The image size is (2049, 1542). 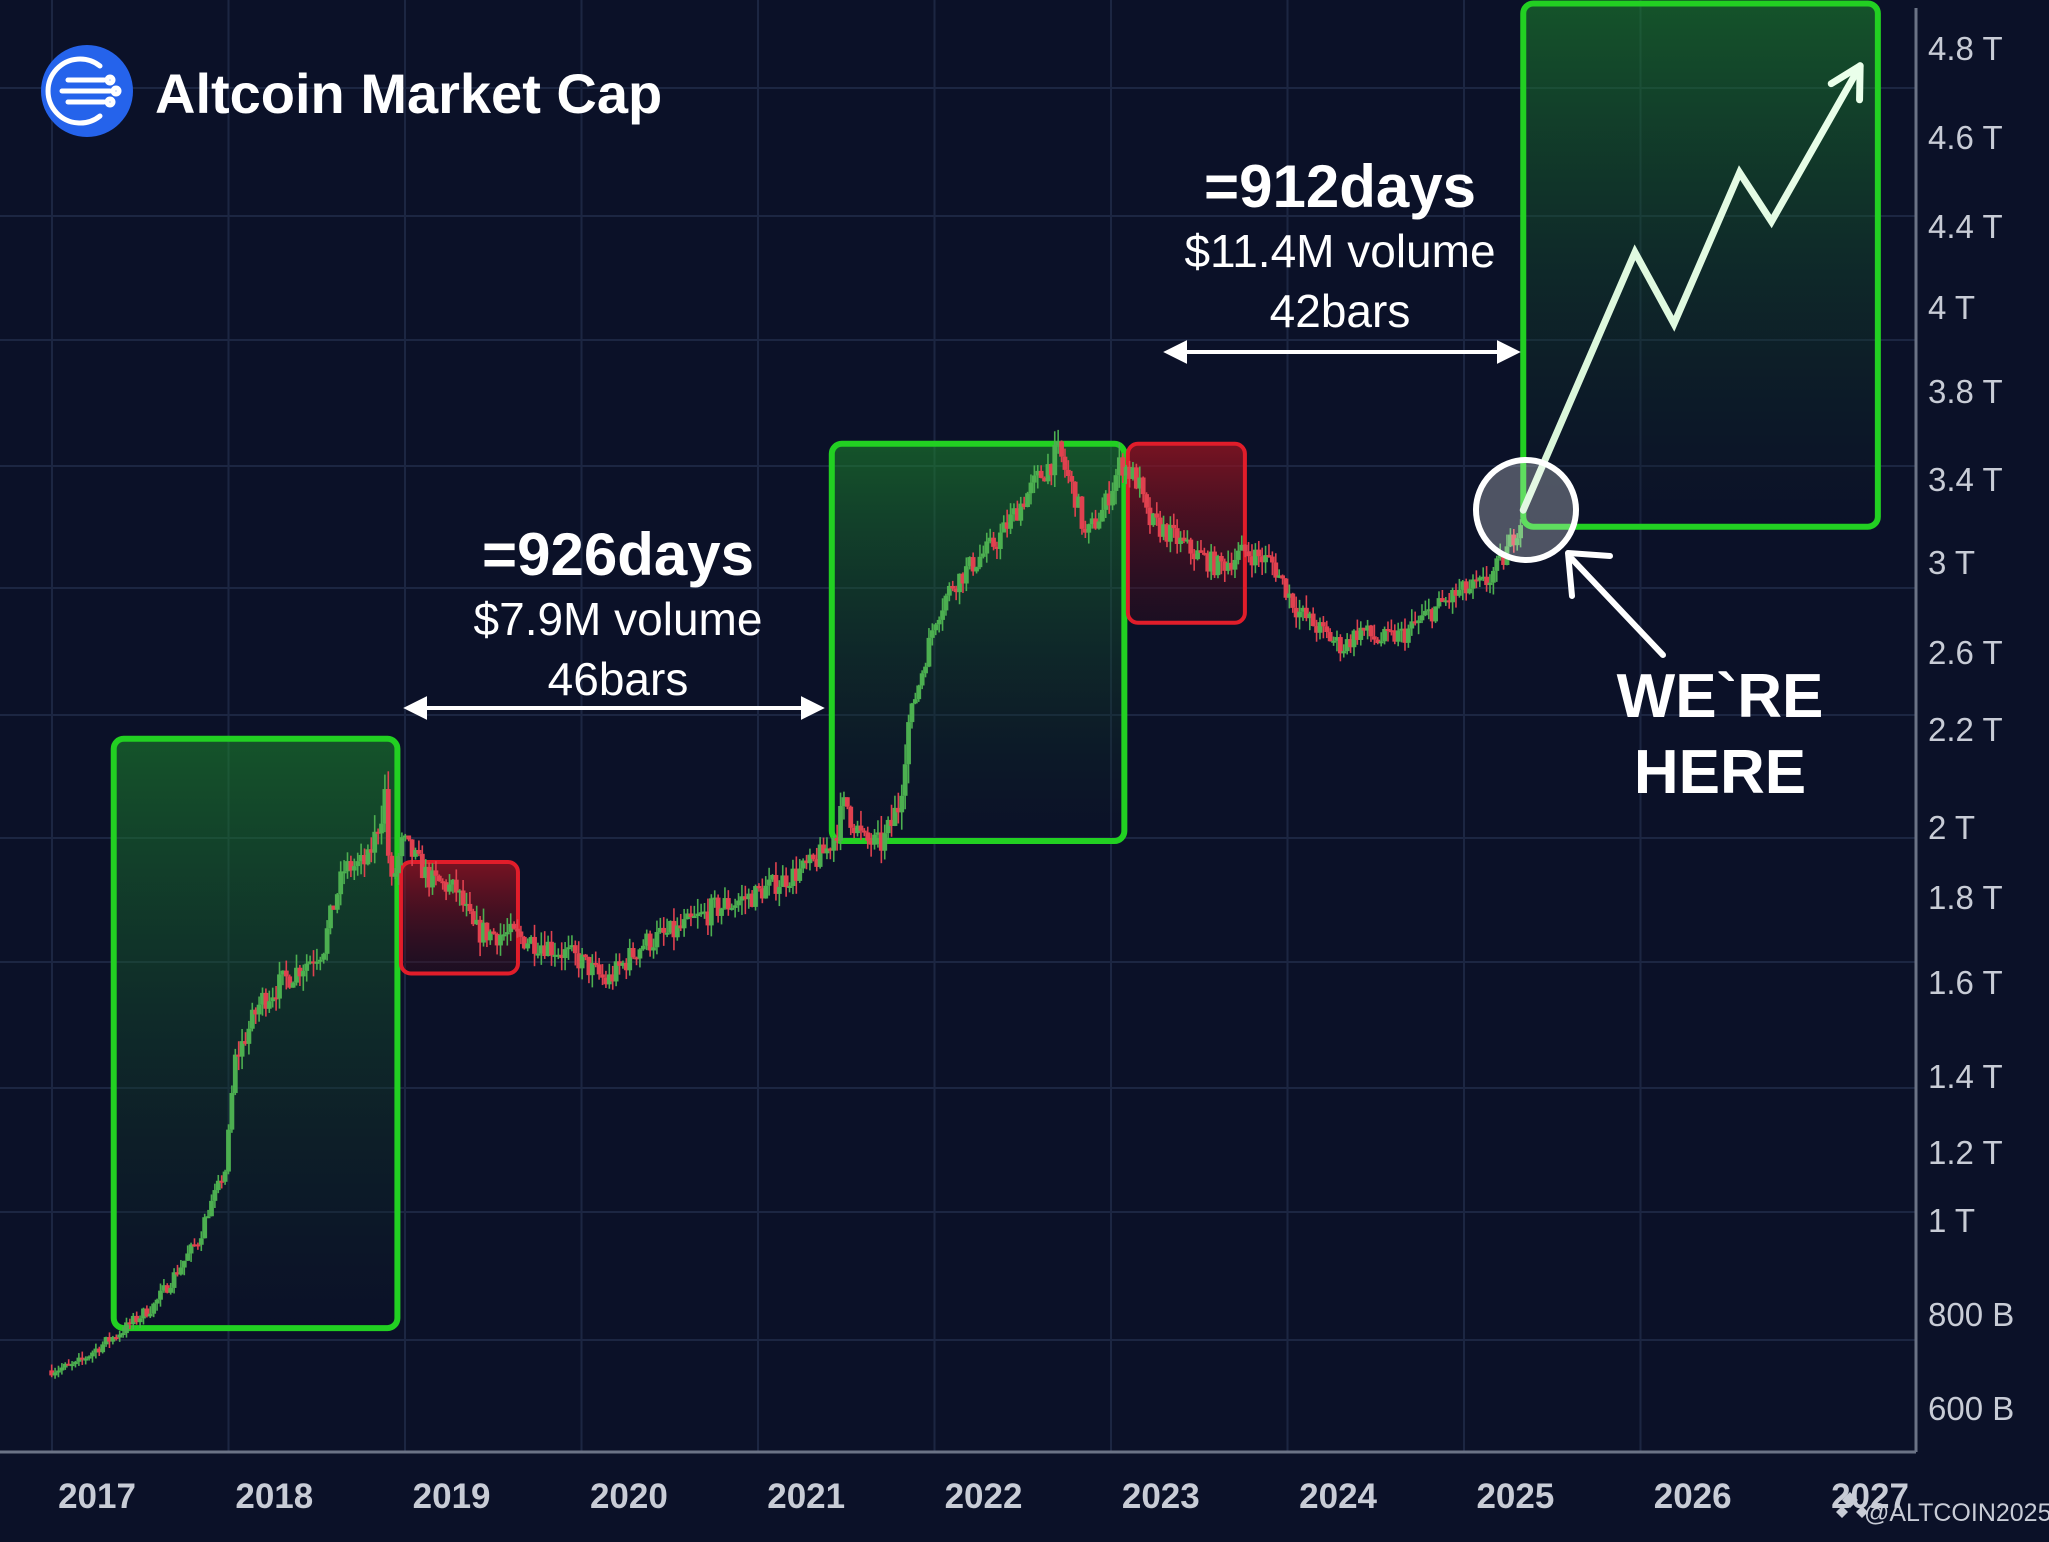 I want to click on y-tick-label: 4.8 T, so click(x=1965, y=48).